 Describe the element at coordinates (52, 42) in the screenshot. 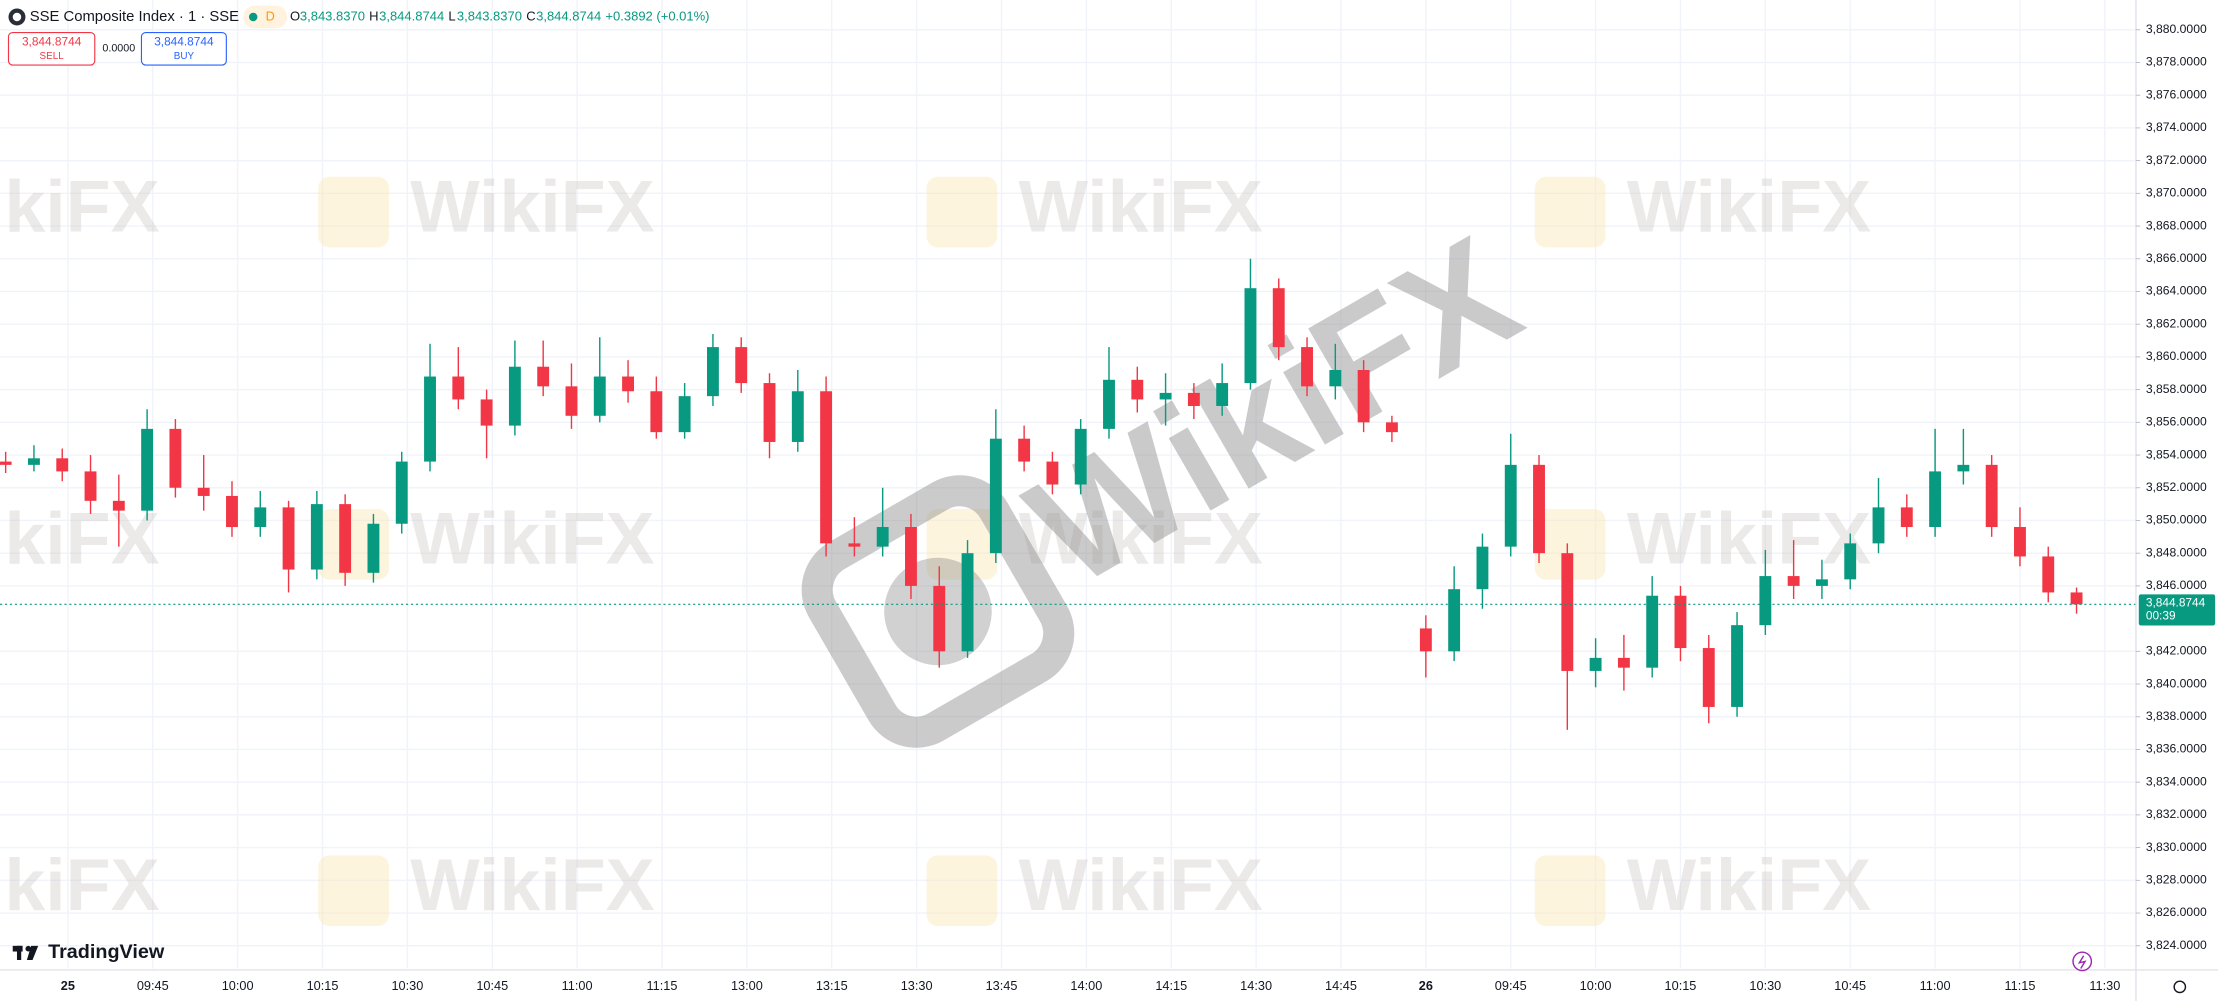

I see `sell-price: 3,844.8744` at that location.